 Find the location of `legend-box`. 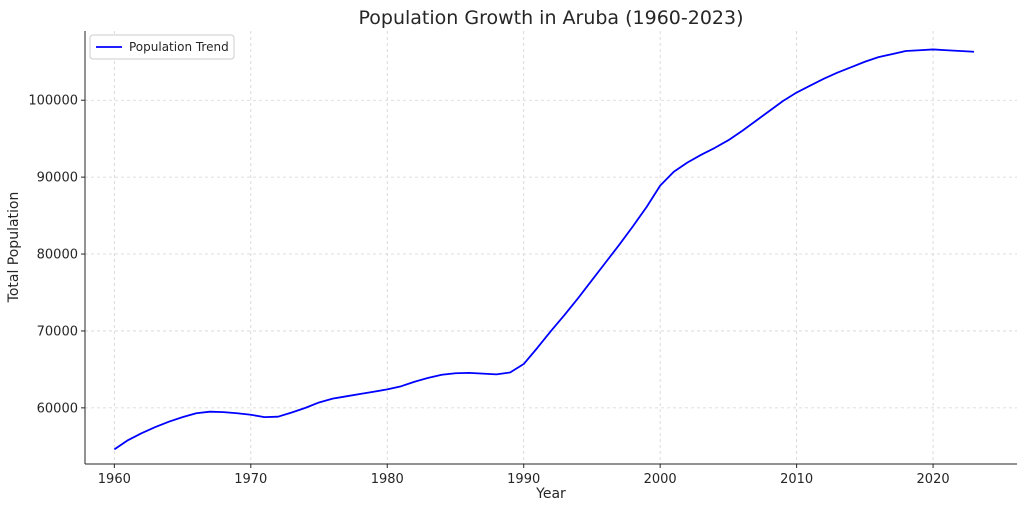

legend-box is located at coordinates (162, 47).